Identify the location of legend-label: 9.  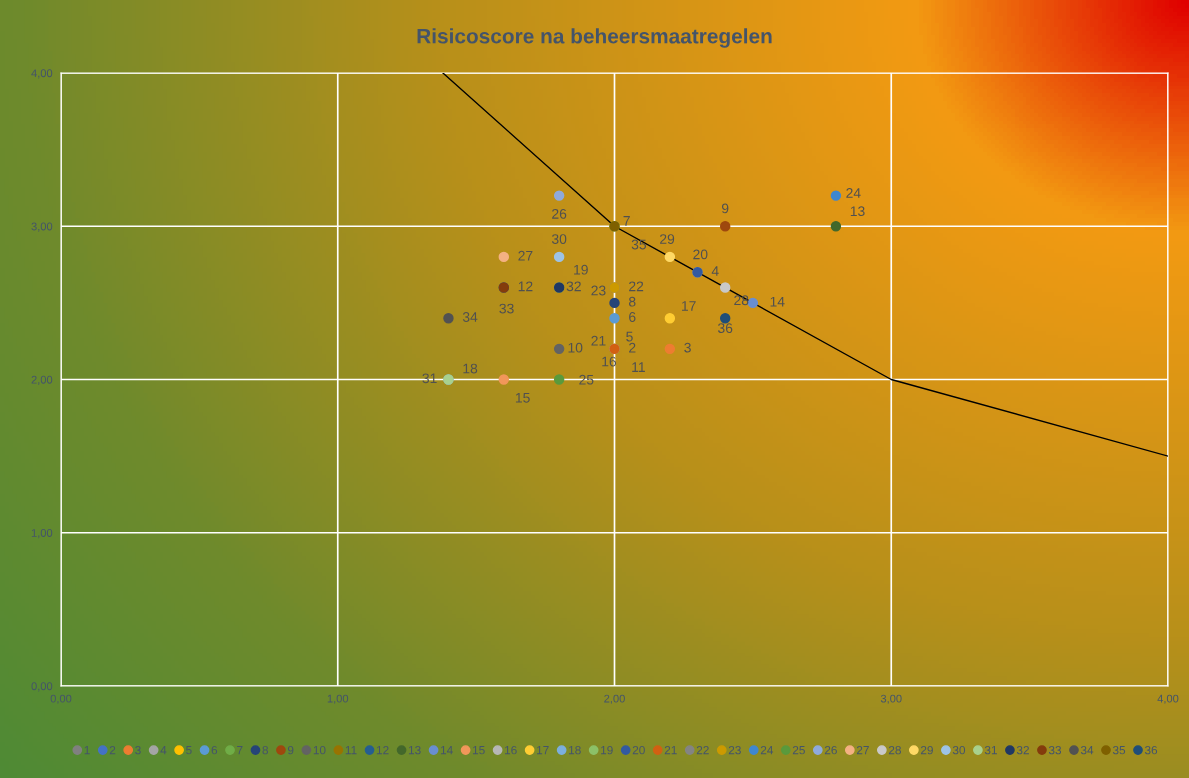
(290, 750).